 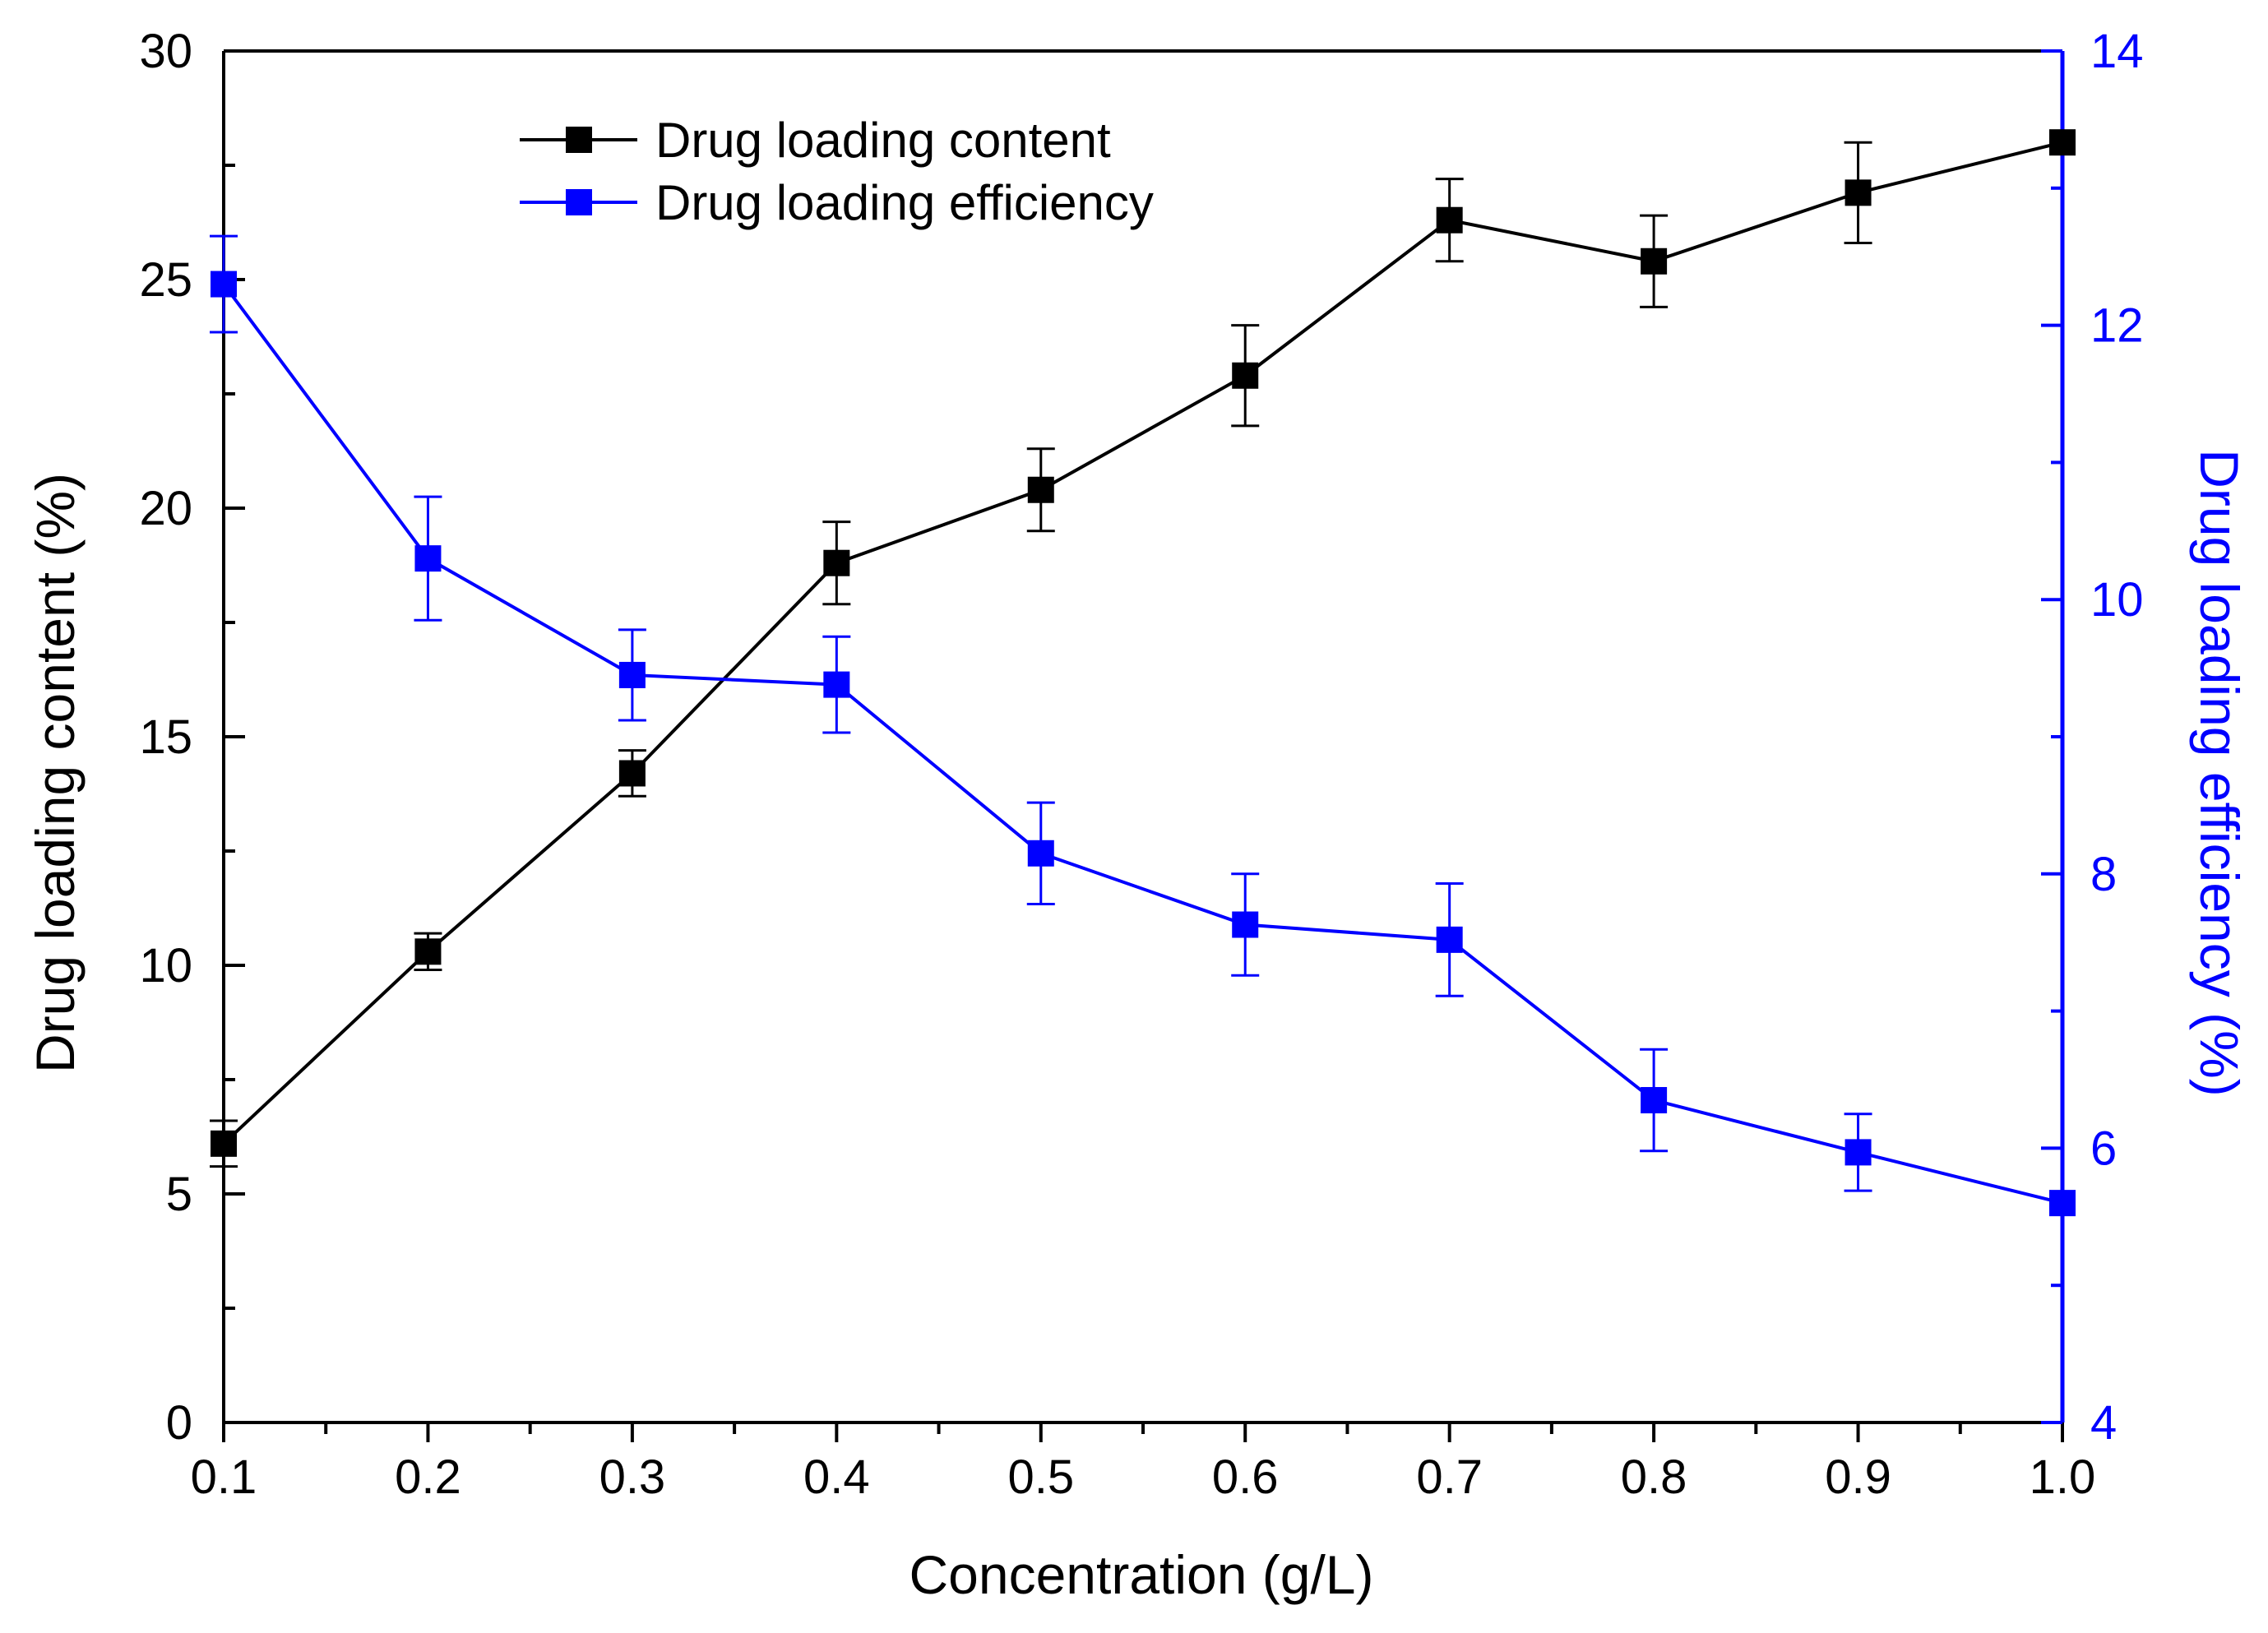 I want to click on x-tick-label: 1.0, so click(x=2063, y=1477).